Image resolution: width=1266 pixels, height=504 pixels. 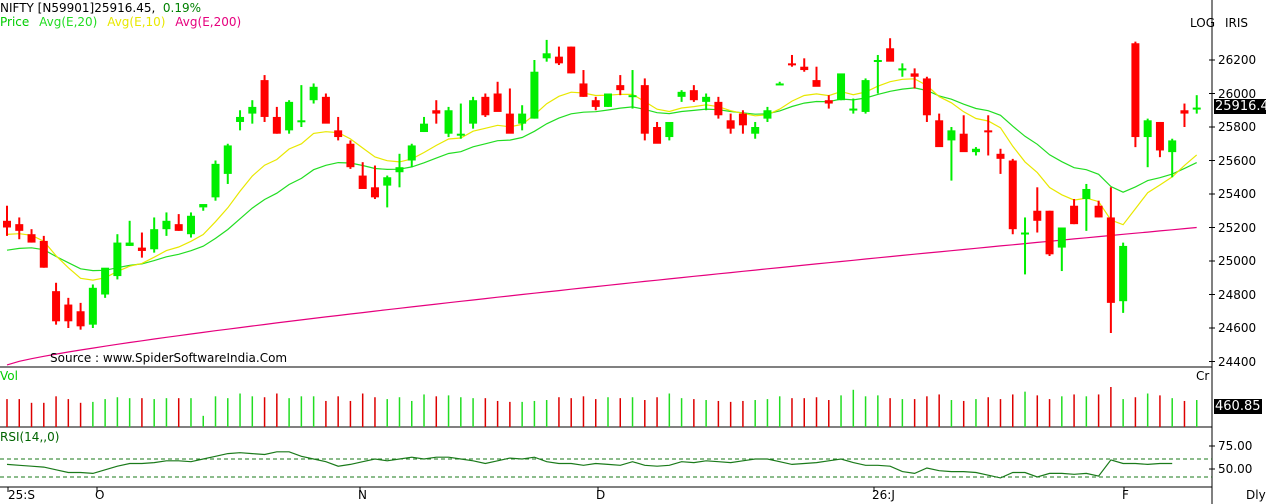 I want to click on price-tick: 26000, so click(x=1237, y=93).